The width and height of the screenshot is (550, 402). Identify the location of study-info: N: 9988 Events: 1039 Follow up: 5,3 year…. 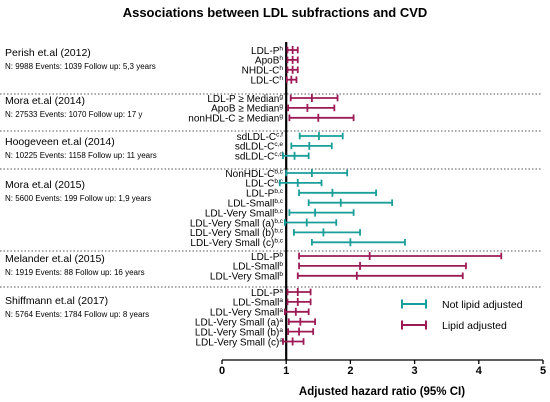
(80, 66).